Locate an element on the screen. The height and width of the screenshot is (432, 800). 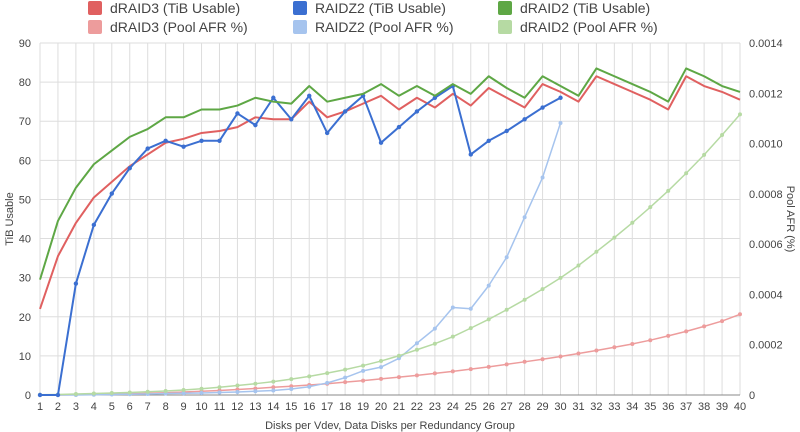
y2-tick-label: 0.0004 is located at coordinates (766, 295).